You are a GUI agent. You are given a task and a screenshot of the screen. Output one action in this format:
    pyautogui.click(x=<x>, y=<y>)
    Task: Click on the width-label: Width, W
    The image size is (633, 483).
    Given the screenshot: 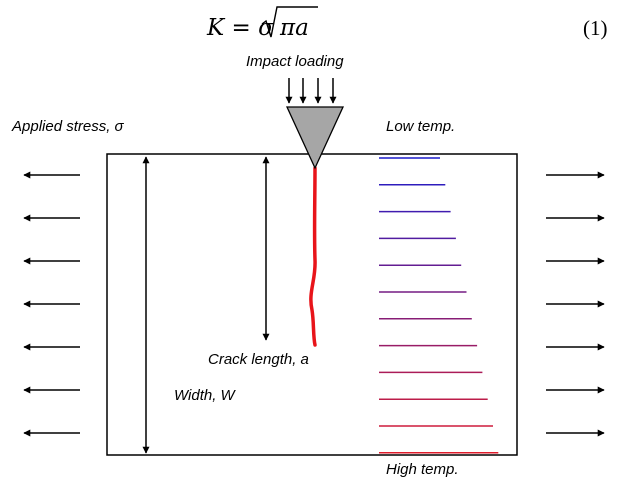 What is the action you would take?
    pyautogui.click(x=205, y=395)
    